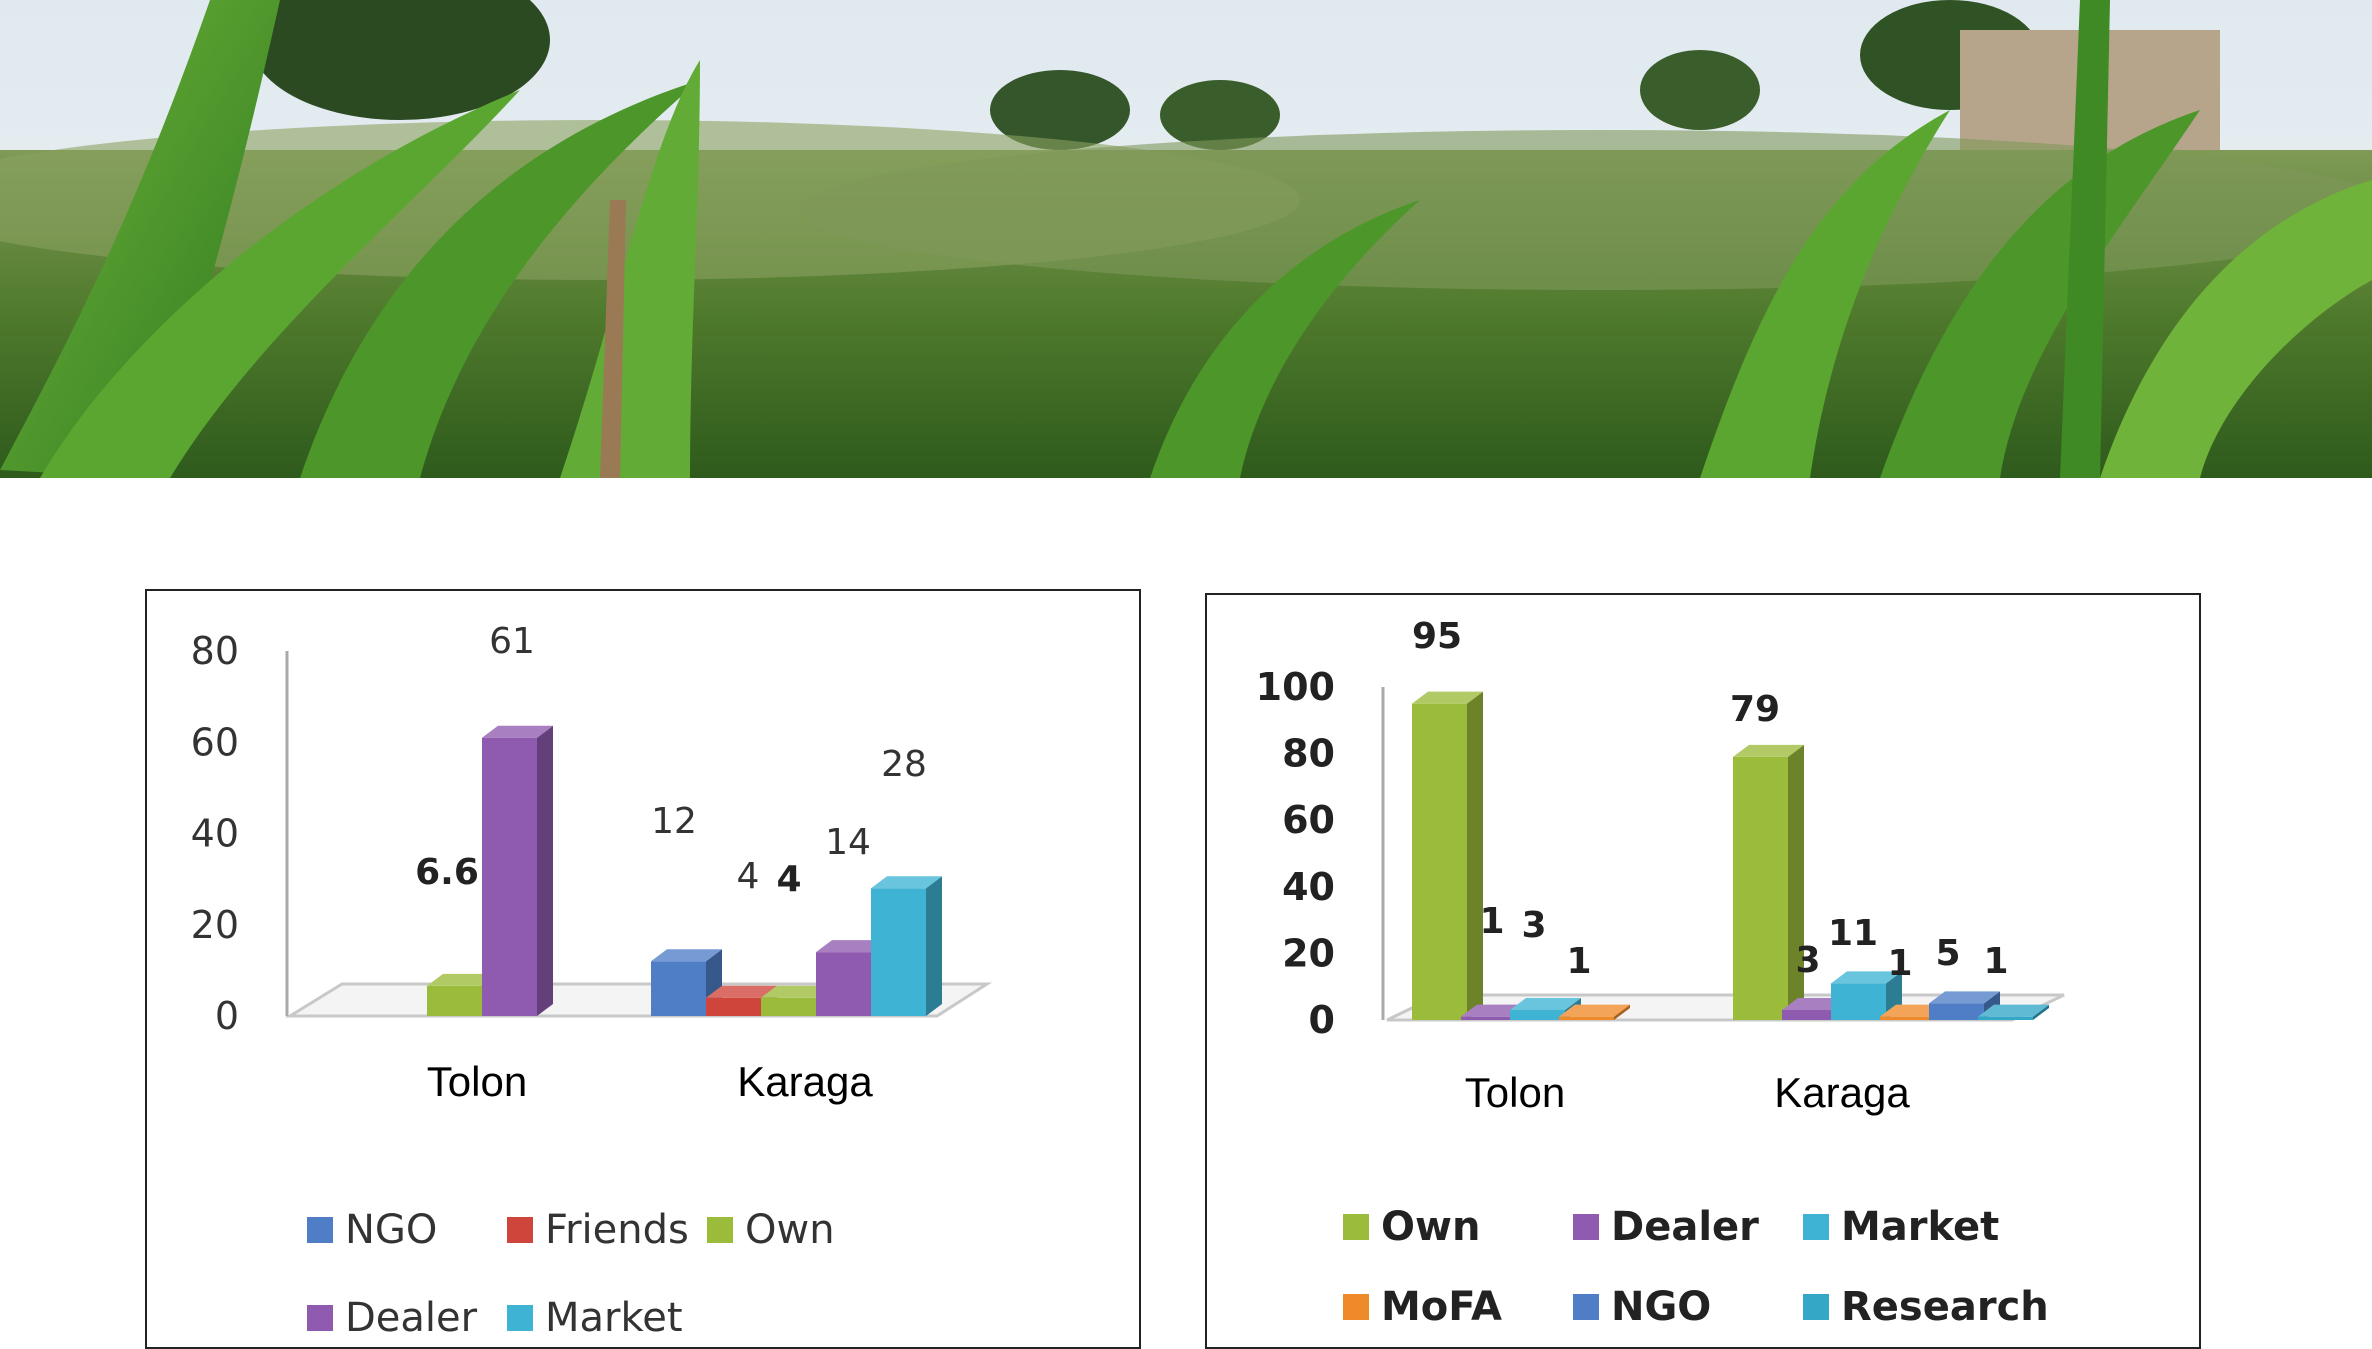  I want to click on y-tick-label: 100, so click(1295, 687).